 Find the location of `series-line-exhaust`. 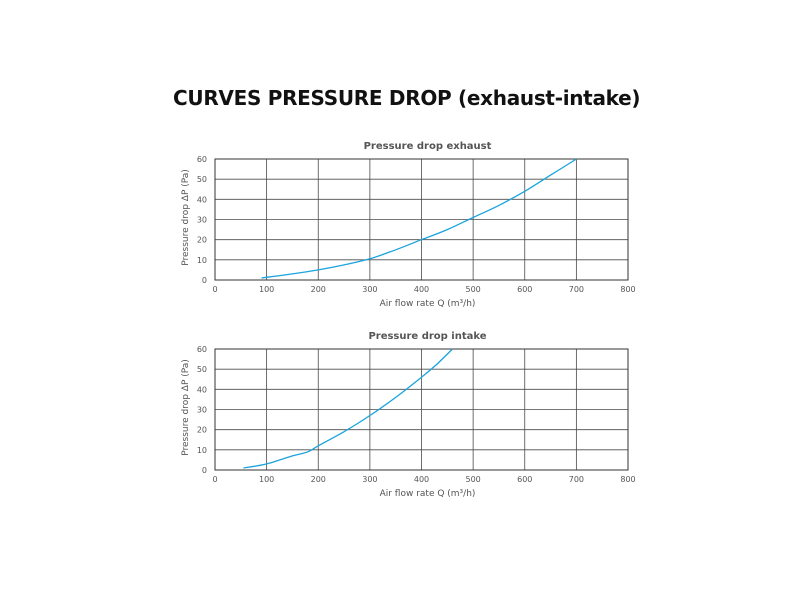

series-line-exhaust is located at coordinates (419, 218).